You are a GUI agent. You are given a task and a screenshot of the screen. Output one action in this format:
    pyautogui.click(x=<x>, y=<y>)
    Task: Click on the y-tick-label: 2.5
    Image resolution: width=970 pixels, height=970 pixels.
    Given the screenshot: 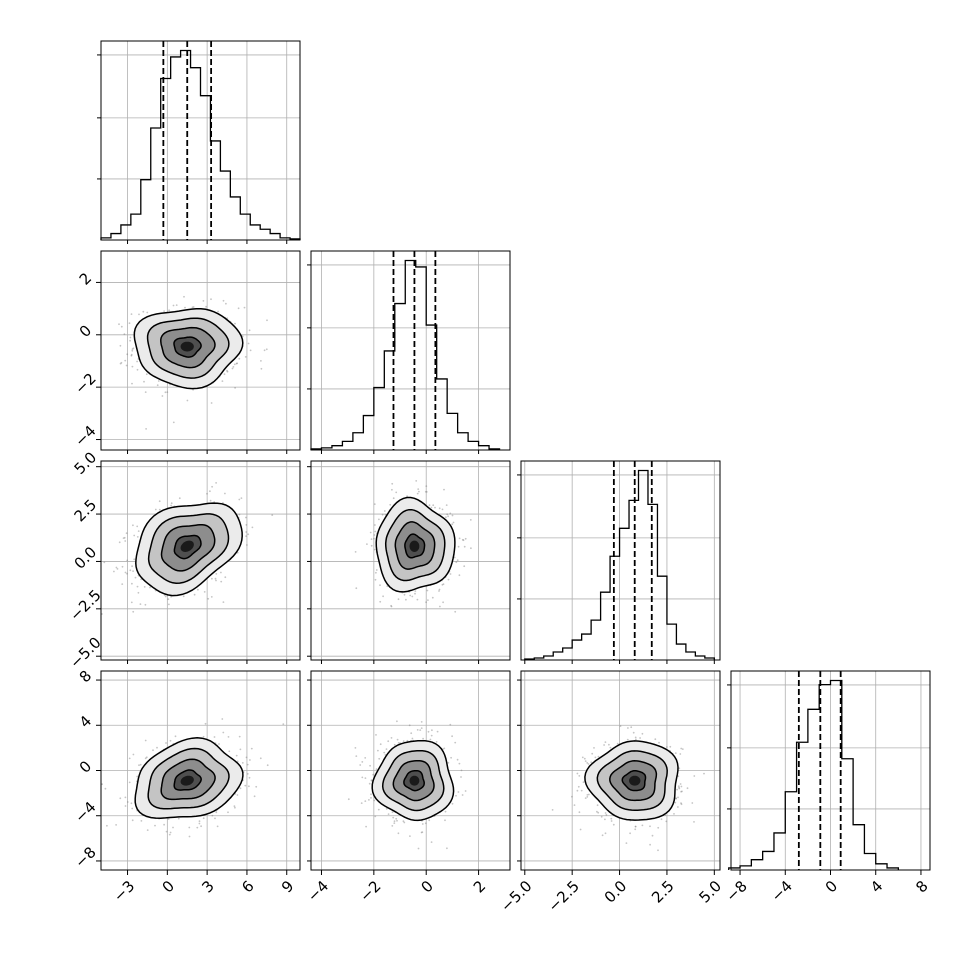 What is the action you would take?
    pyautogui.click(x=86, y=511)
    